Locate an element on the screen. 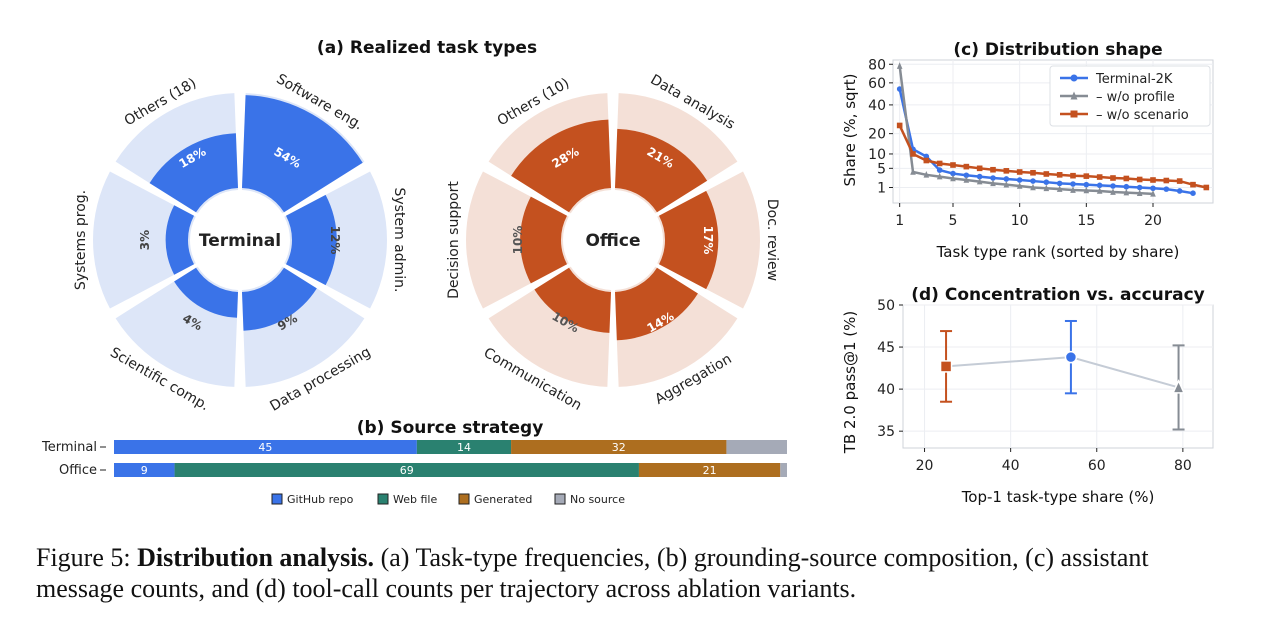  terminal-sector-system-admin is located at coordinates (311, 240).